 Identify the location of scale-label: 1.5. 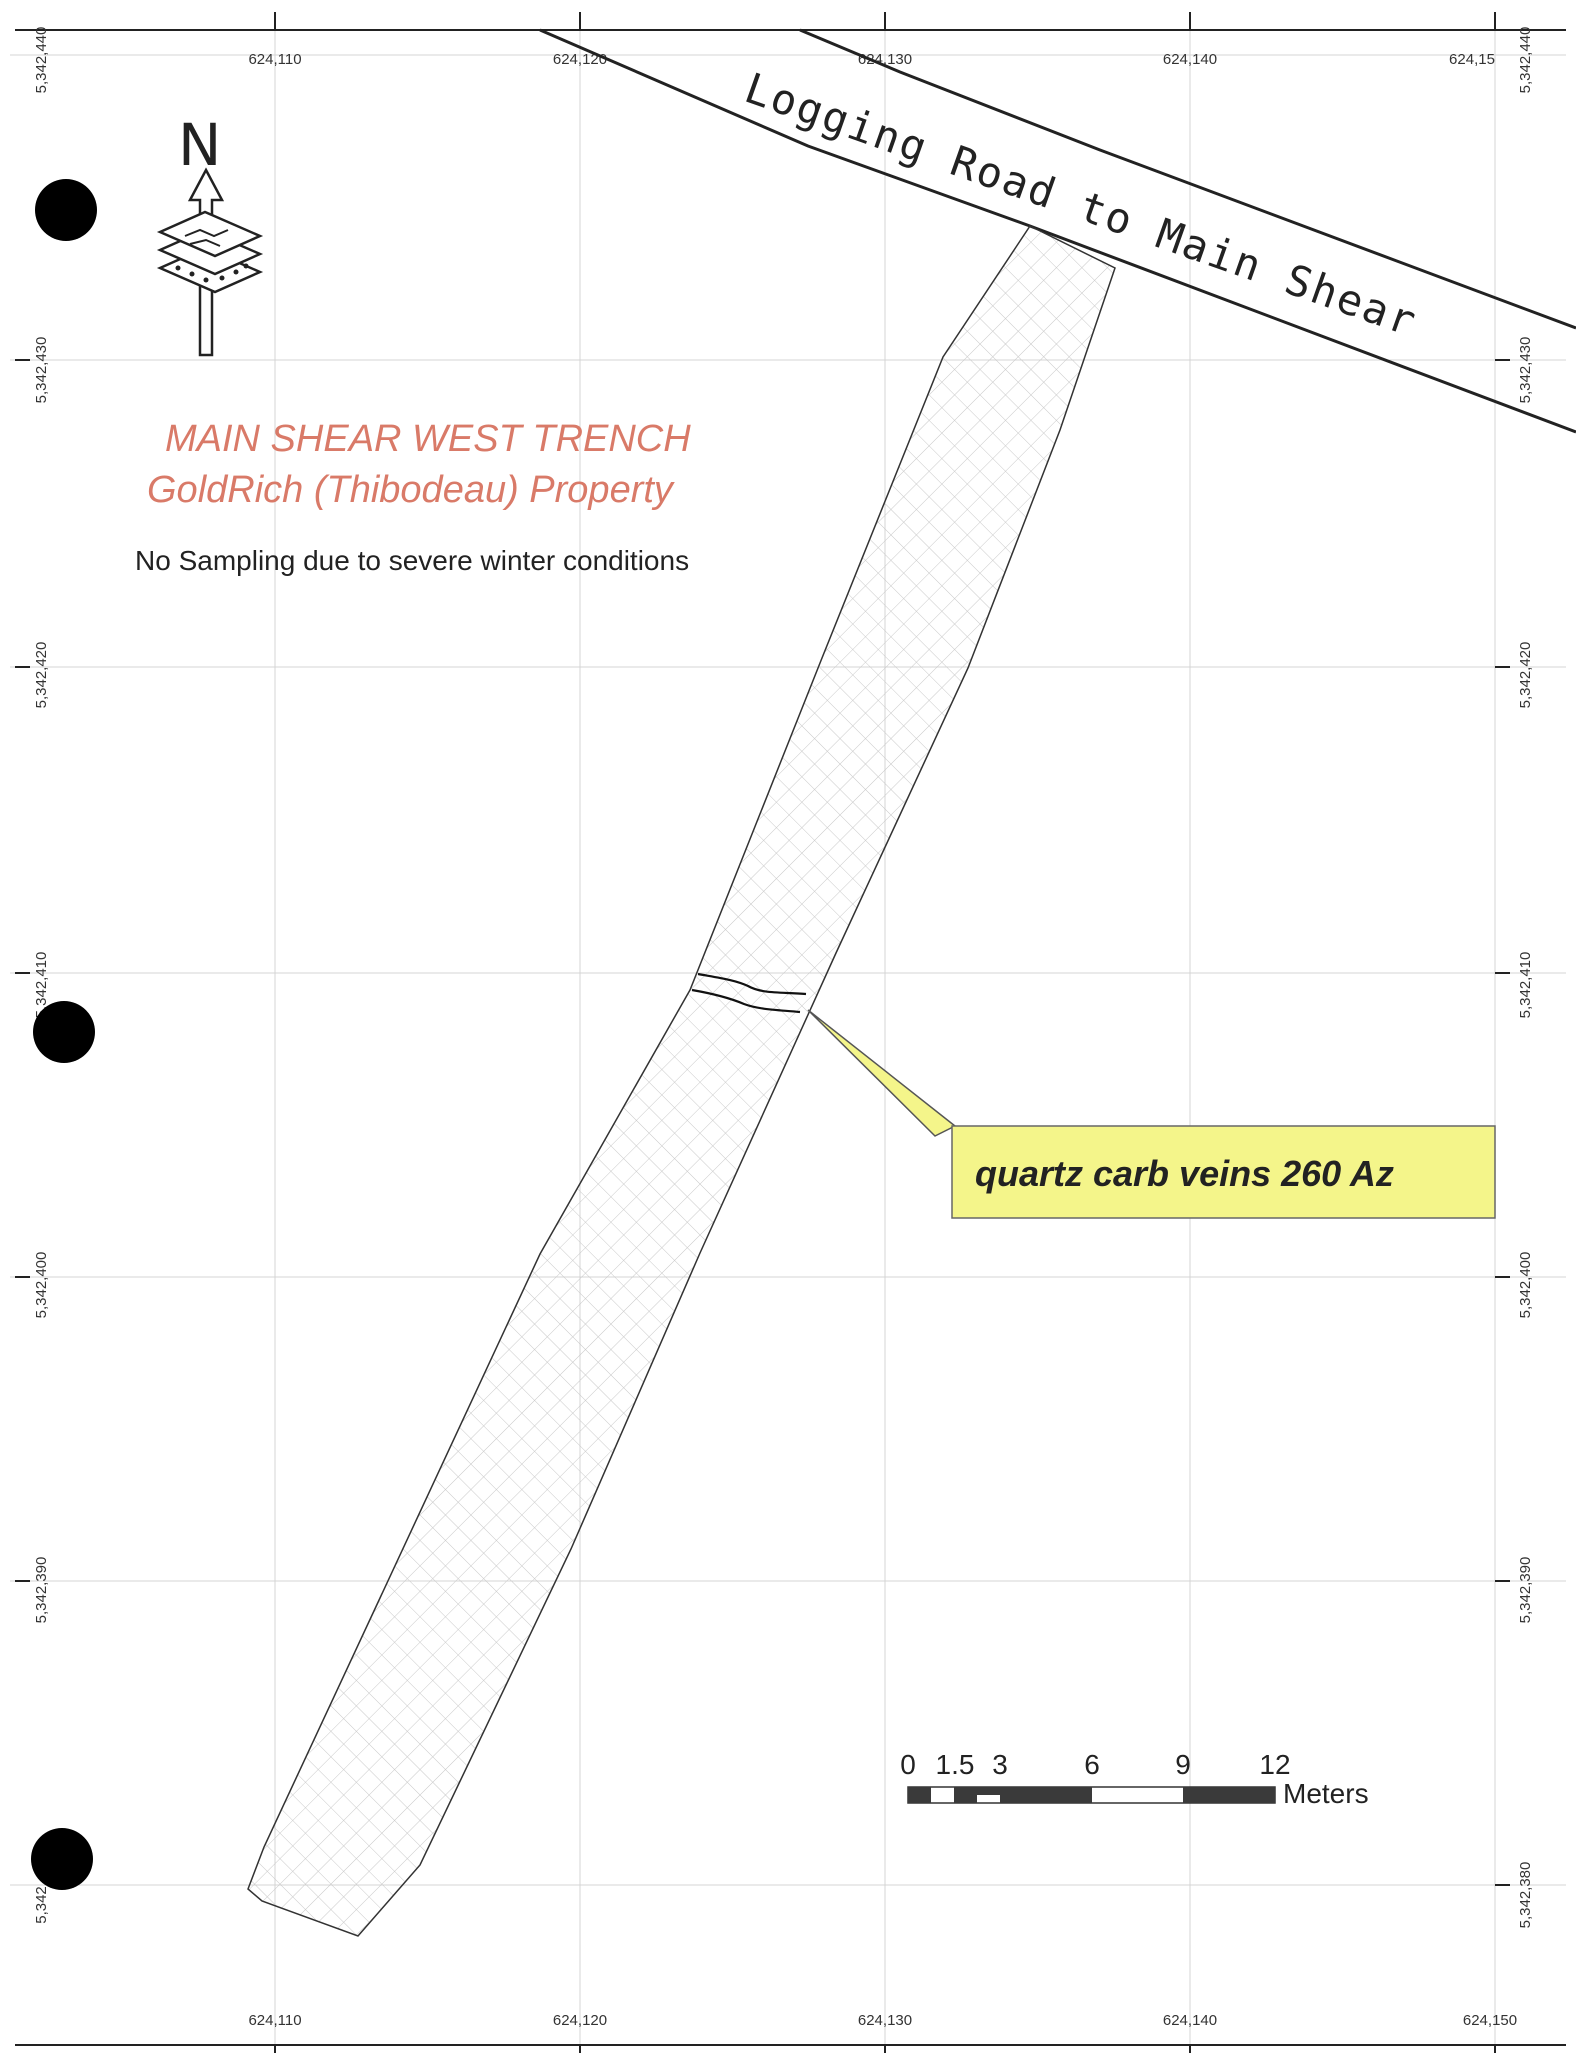
(955, 1764).